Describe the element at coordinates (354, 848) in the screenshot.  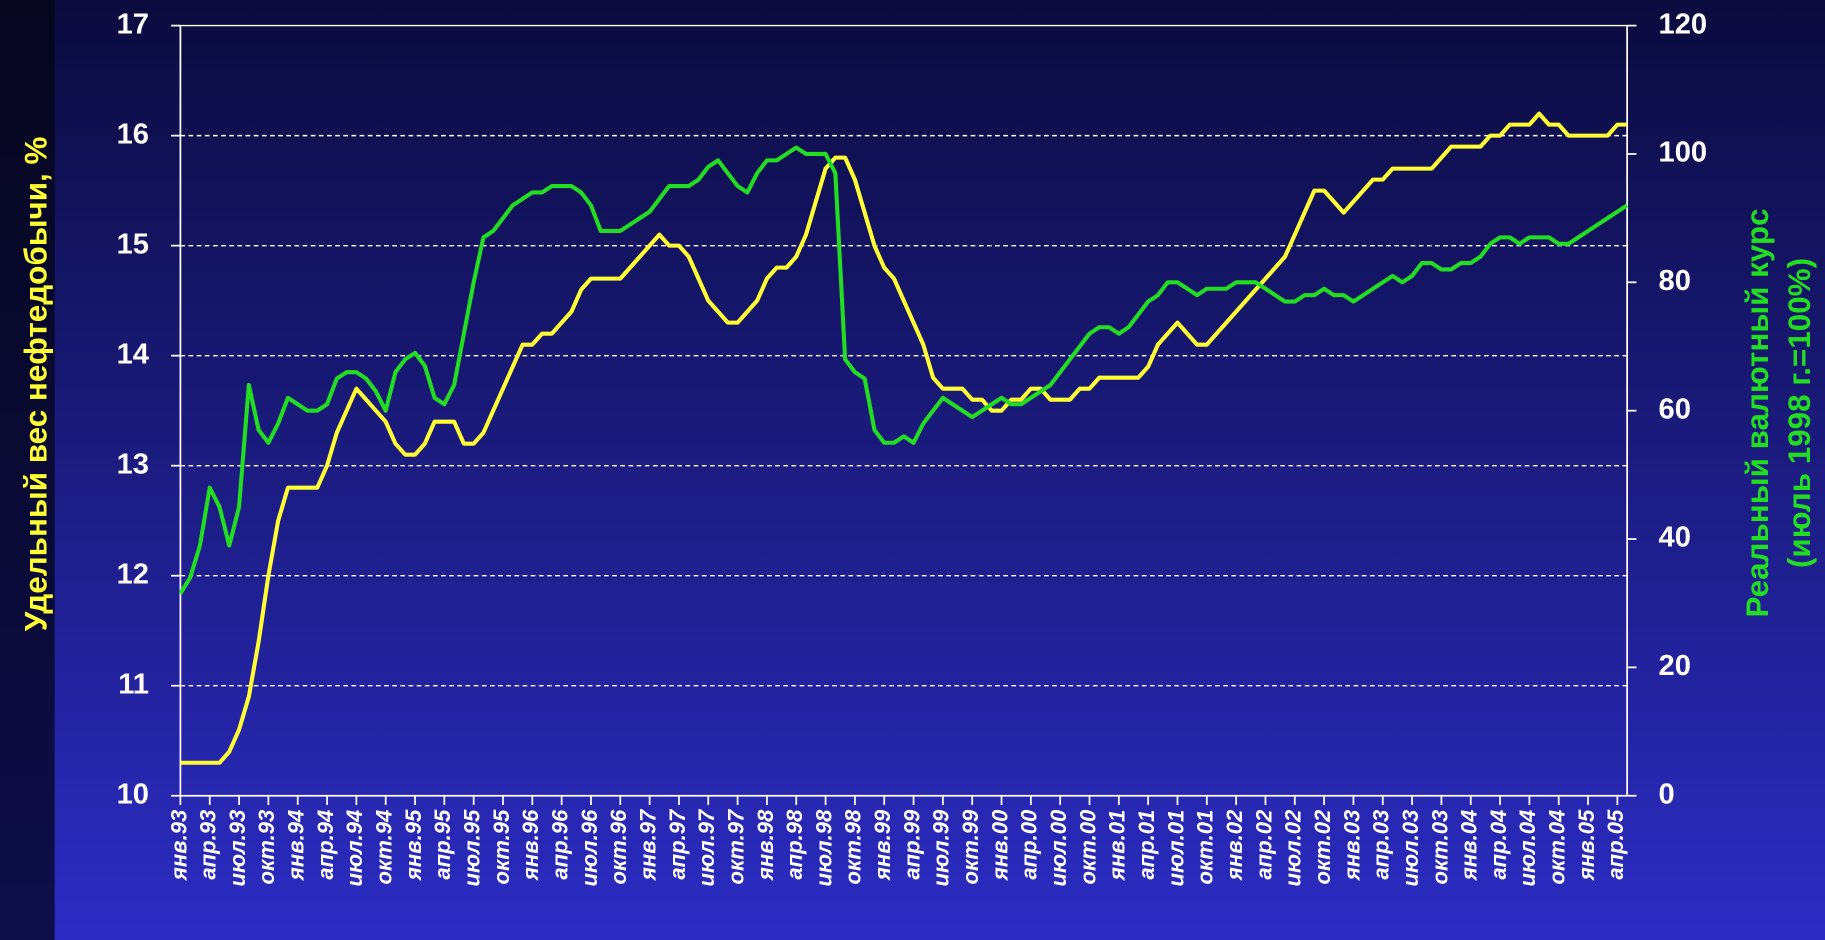
I see `x-tick-label: июл.94` at that location.